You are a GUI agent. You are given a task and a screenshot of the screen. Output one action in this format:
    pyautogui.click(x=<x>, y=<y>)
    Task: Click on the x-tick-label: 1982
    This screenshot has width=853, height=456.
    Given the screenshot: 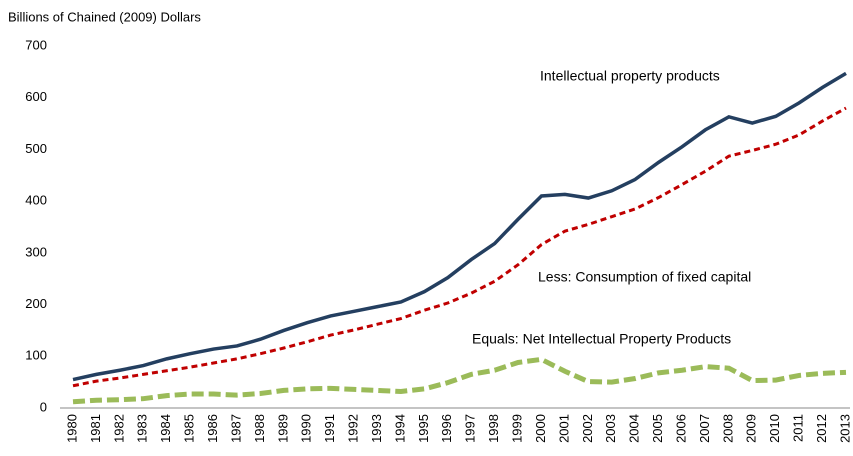 What is the action you would take?
    pyautogui.click(x=118, y=428)
    